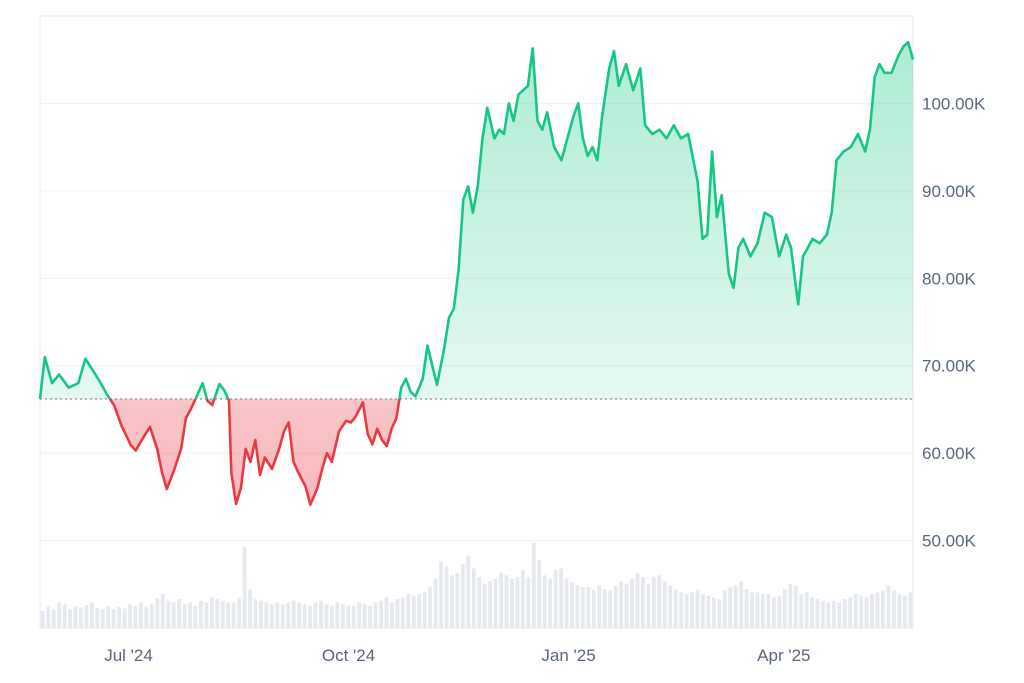  Describe the element at coordinates (568, 655) in the screenshot. I see `x-tick-label: Jan '25` at that location.